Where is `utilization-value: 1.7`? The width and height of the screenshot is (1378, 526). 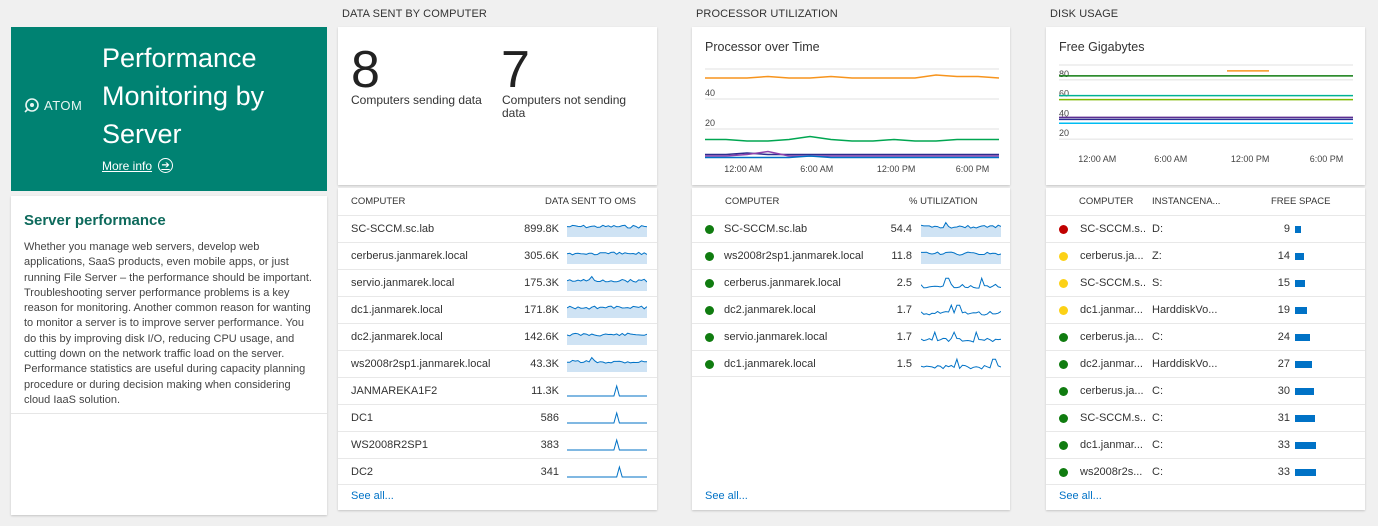 utilization-value: 1.7 is located at coordinates (904, 310).